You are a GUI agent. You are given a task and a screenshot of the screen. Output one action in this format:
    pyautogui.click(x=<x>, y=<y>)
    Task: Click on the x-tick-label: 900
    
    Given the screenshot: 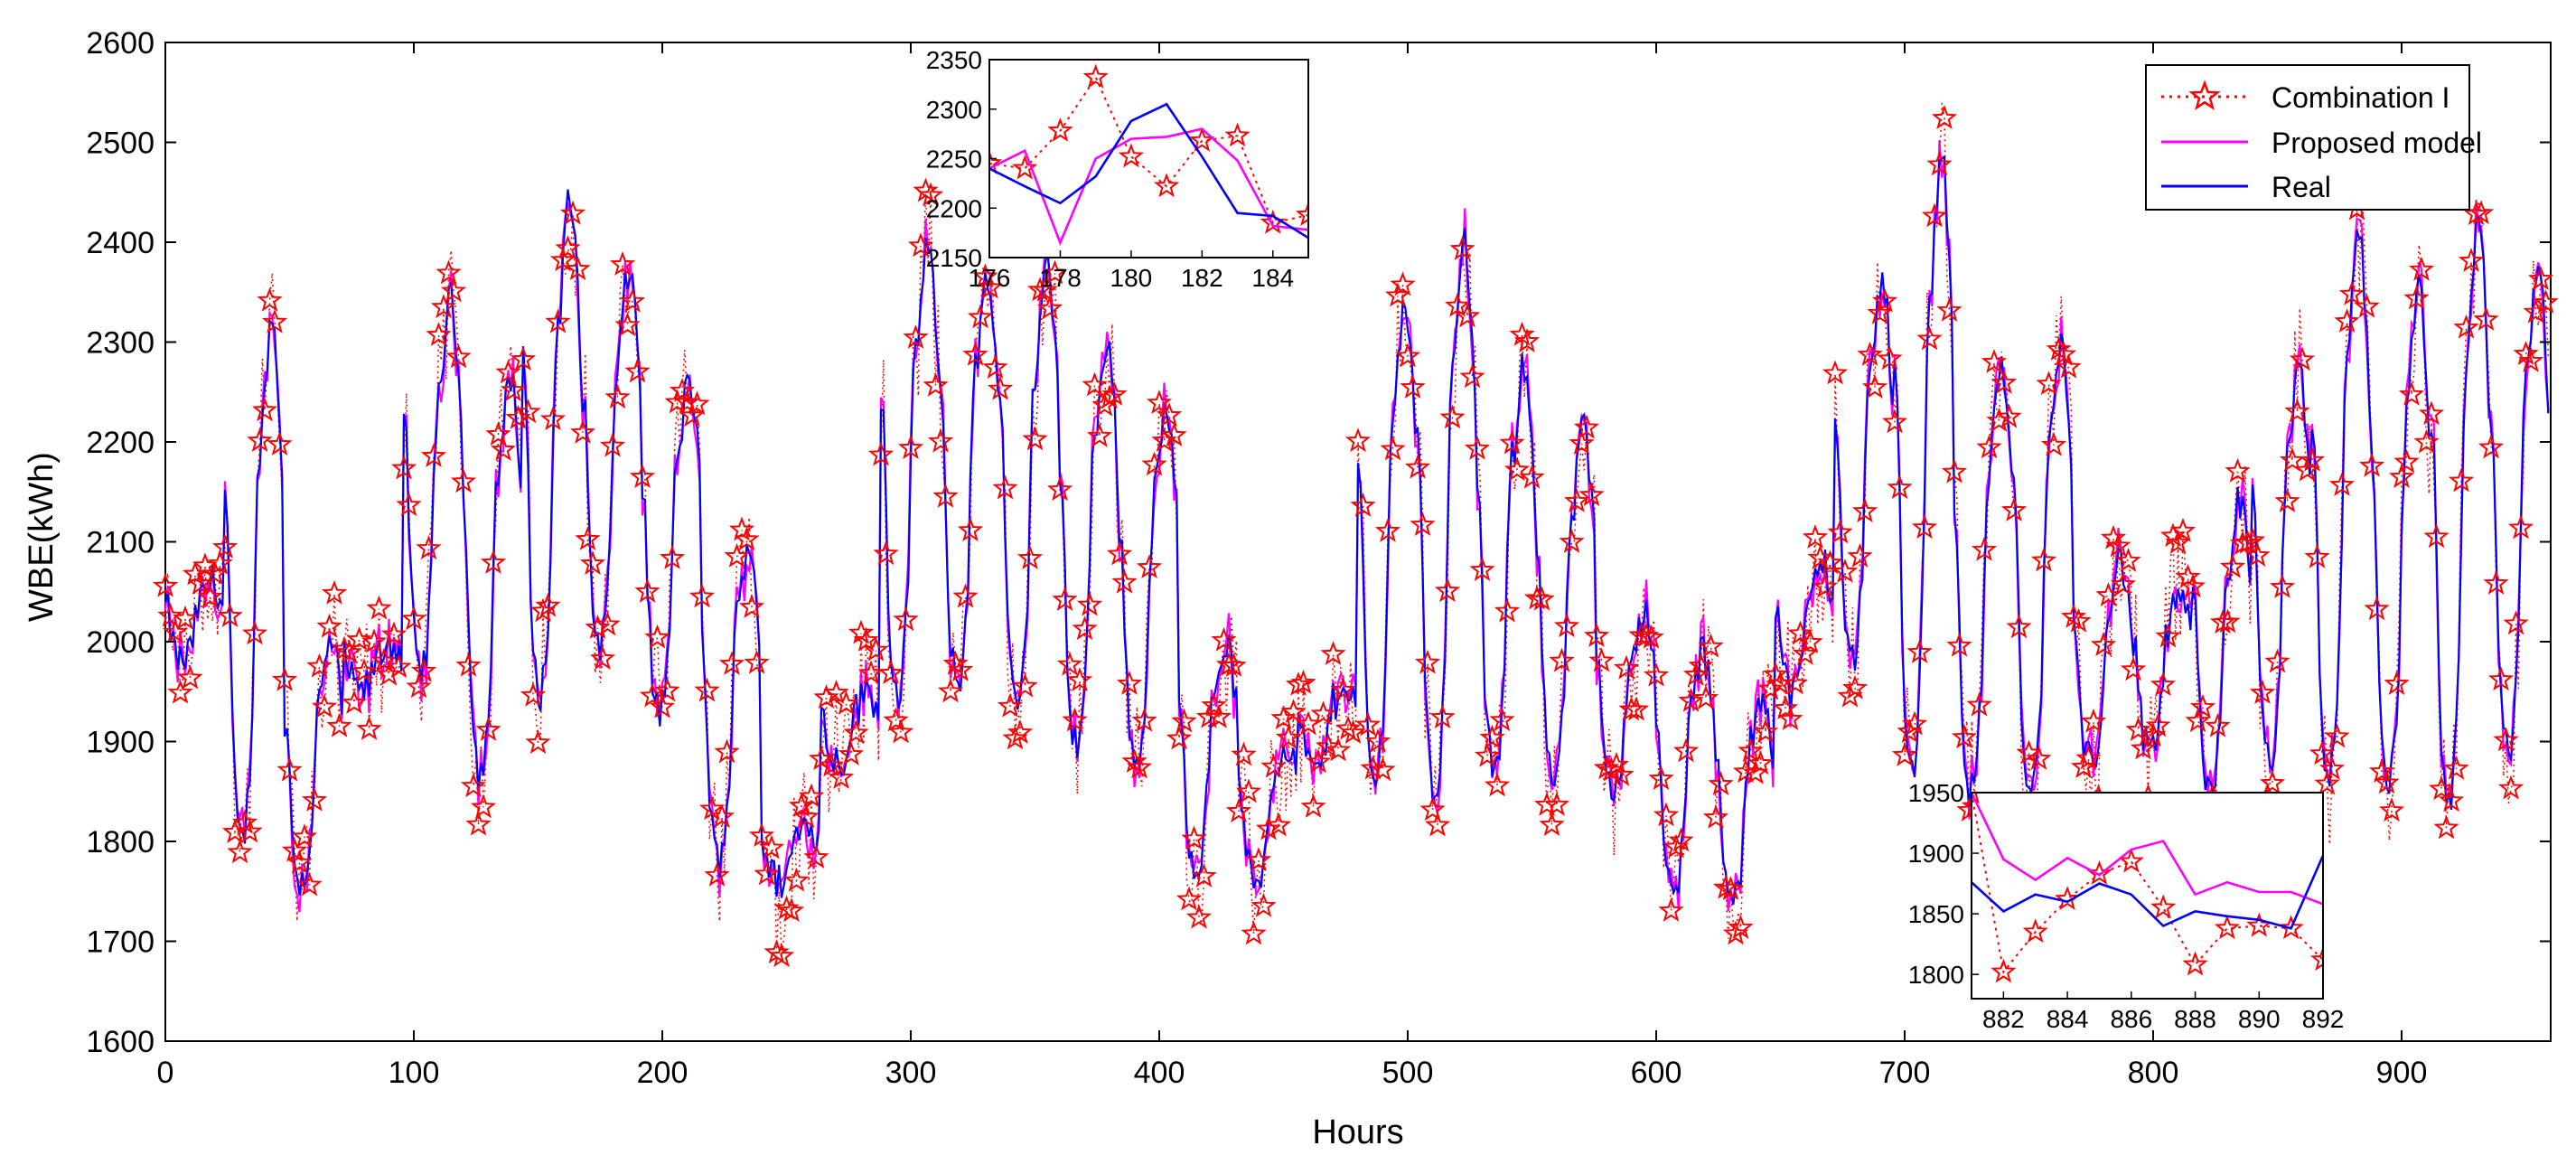 What is the action you would take?
    pyautogui.click(x=2402, y=1073)
    